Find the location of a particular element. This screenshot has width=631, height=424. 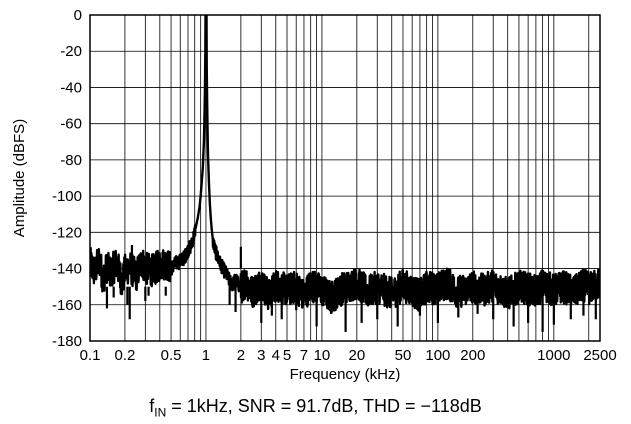

y-axis-label: Amplitude (dBFS) is located at coordinates (19, 178).